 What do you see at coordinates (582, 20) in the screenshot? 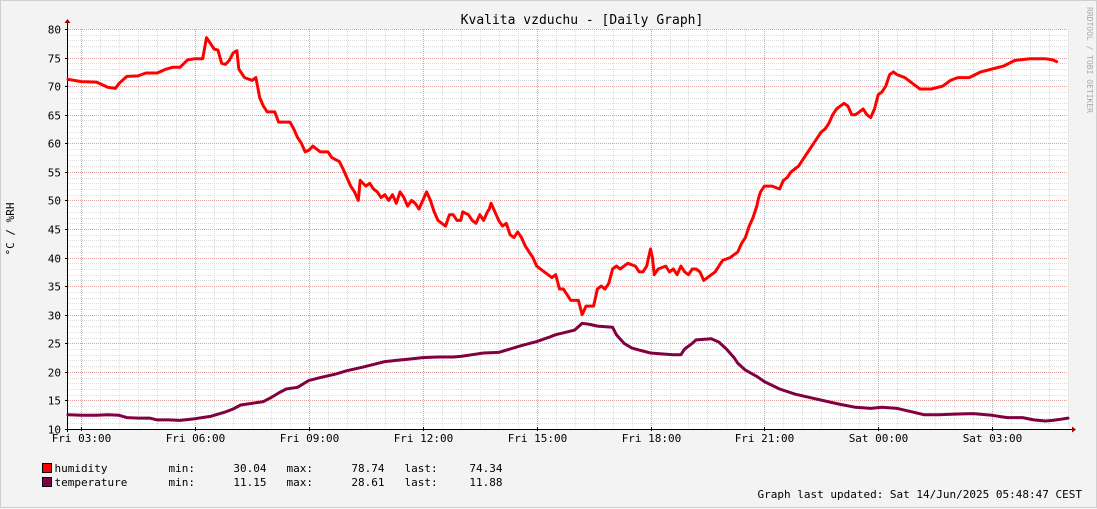
I see `chart-title: Kvalita vzduchu - [Daily Graph]` at bounding box center [582, 20].